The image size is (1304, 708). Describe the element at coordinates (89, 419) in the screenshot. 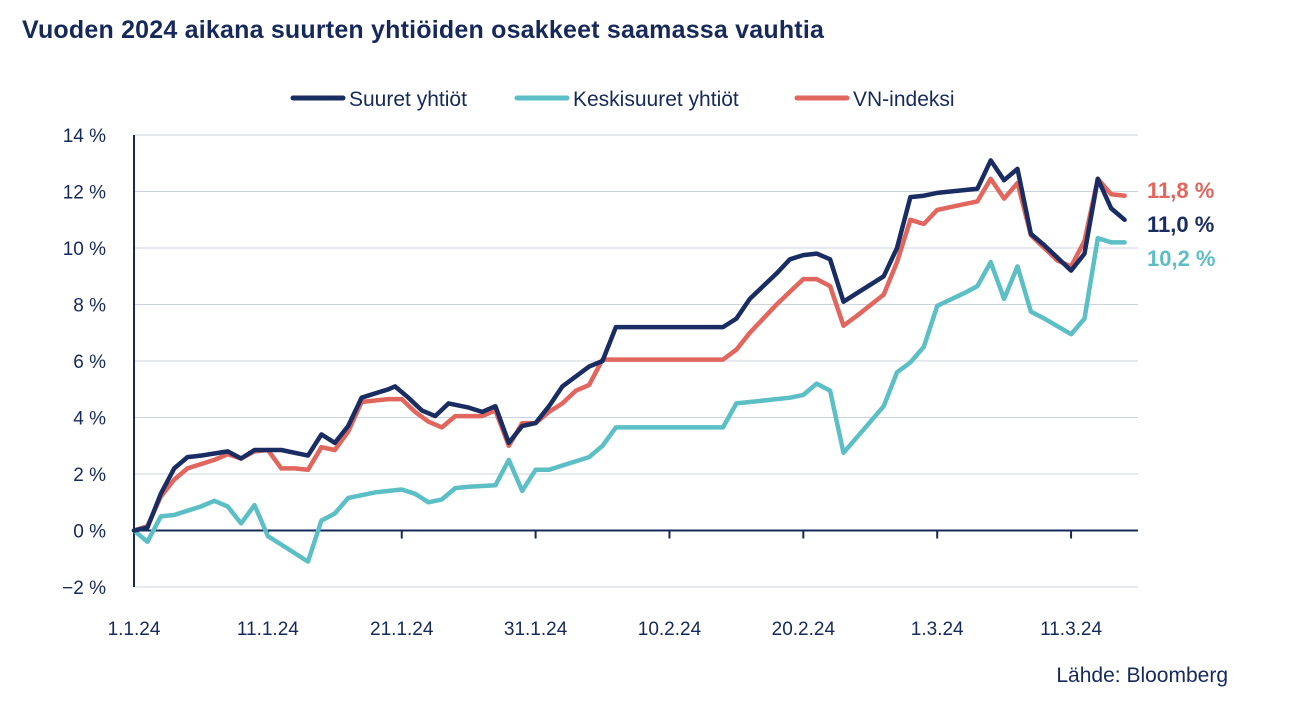

I see `y-tick-label: 4 %` at that location.